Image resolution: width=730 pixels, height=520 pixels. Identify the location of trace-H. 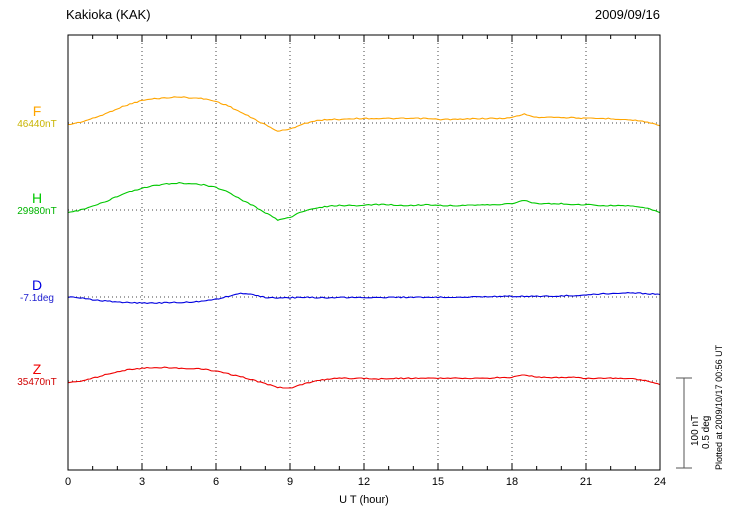
(364, 201).